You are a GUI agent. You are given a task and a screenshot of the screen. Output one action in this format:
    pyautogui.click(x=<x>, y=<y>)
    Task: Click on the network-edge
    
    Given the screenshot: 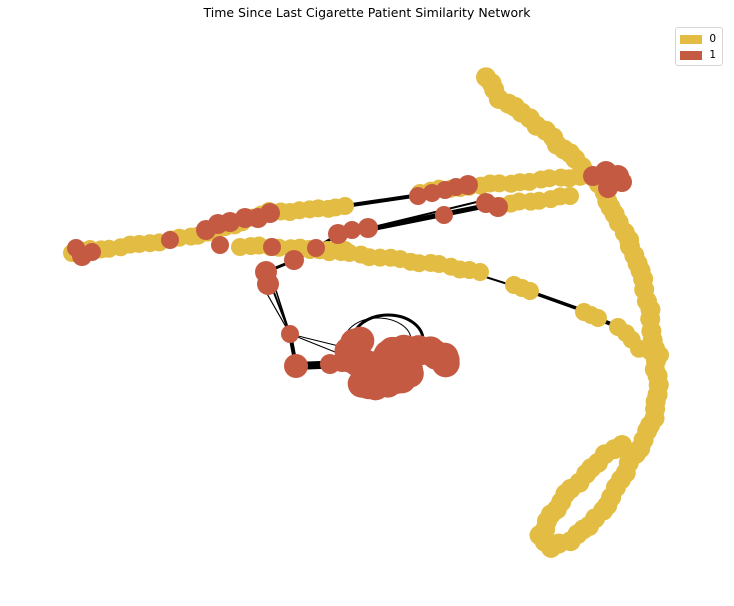 What is the action you would take?
    pyautogui.click(x=382, y=200)
    